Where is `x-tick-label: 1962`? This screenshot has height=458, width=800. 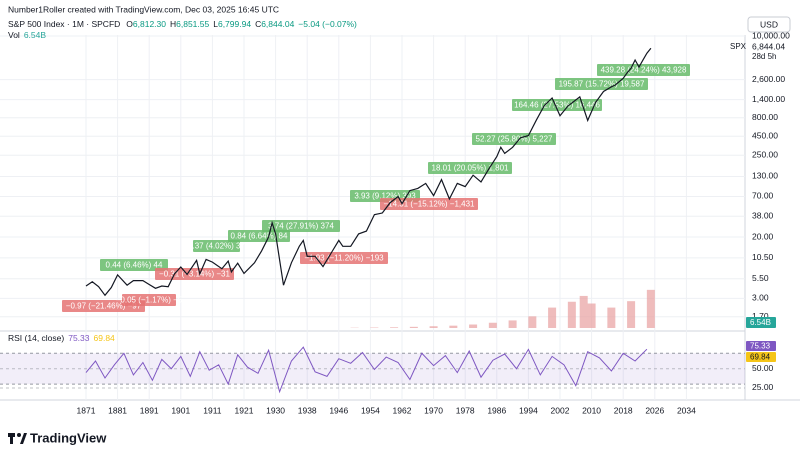
x-tick-label: 1962 is located at coordinates (402, 410).